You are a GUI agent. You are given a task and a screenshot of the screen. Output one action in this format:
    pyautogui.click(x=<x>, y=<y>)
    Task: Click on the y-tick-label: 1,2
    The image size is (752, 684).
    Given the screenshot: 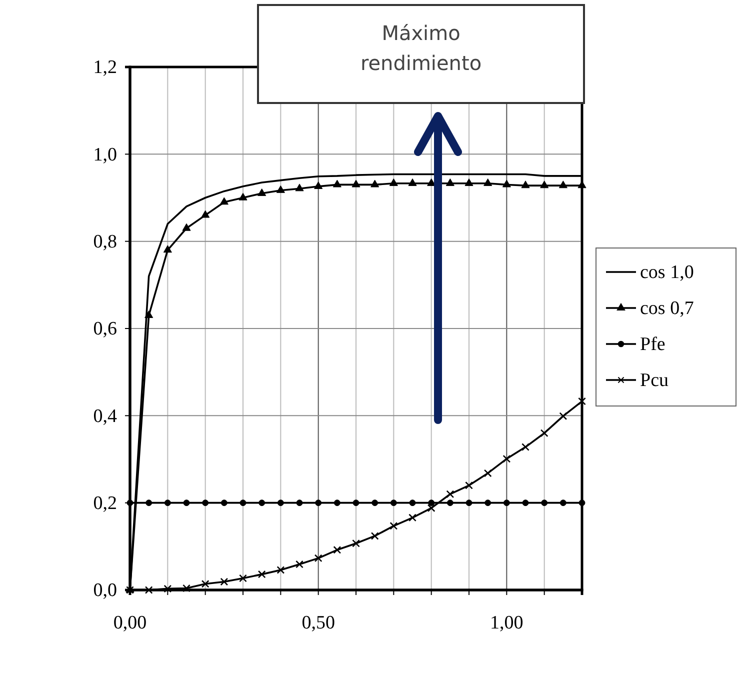 What is the action you would take?
    pyautogui.click(x=105, y=67)
    